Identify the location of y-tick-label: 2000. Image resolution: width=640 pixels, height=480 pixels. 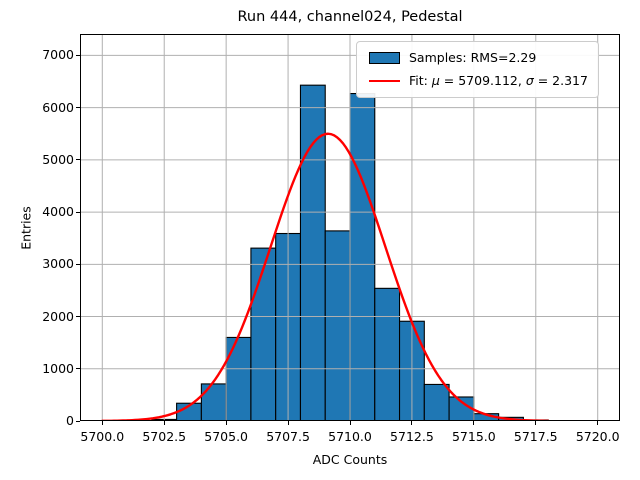
(58, 316).